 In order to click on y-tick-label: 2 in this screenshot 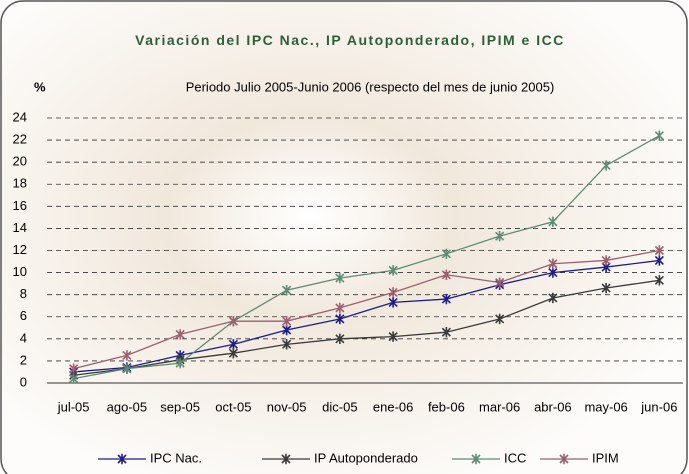, I will do `click(23, 359)`.